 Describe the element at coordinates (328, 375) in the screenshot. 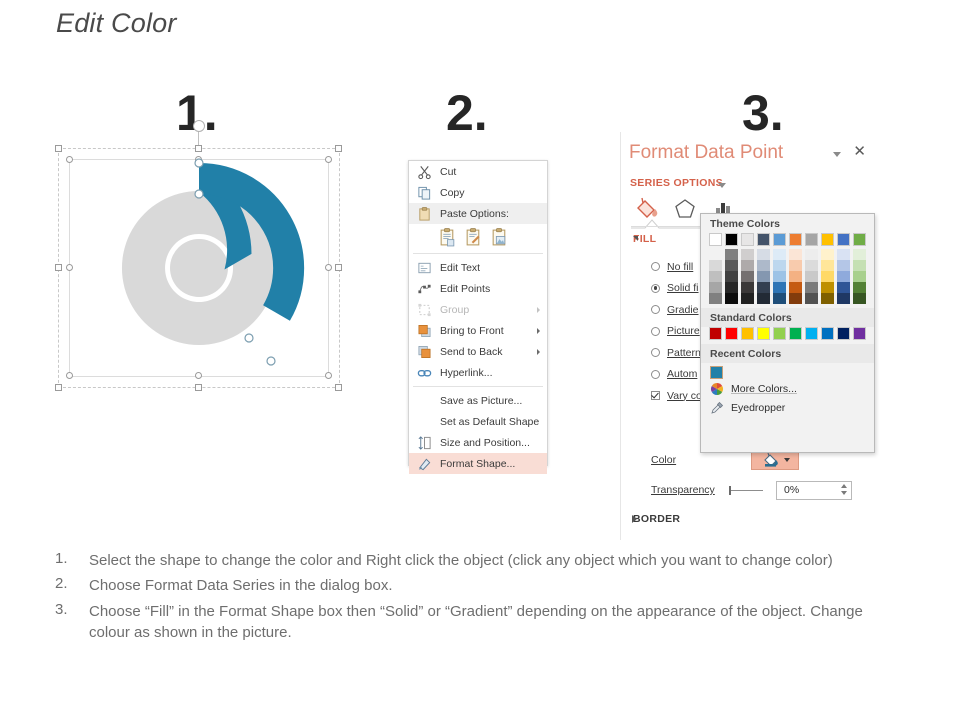

I see `inner-handle-se` at that location.